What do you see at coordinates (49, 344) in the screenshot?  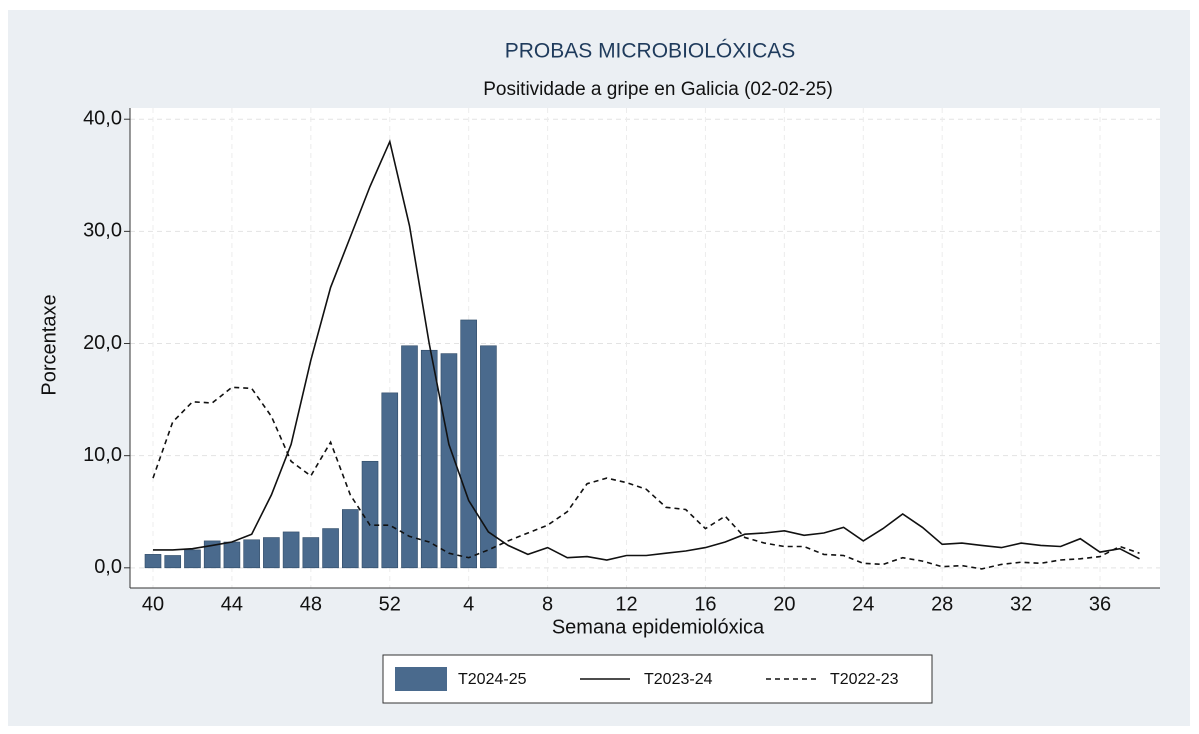 I see `y-axis-label: Porcentaxe` at bounding box center [49, 344].